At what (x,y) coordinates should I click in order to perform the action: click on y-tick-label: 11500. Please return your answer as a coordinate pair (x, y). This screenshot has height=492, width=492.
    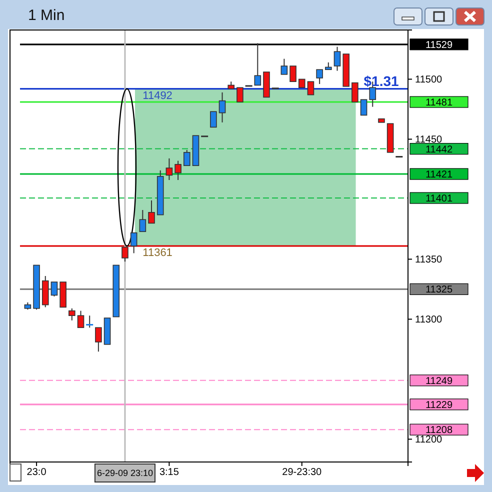
    Looking at the image, I should click on (429, 80).